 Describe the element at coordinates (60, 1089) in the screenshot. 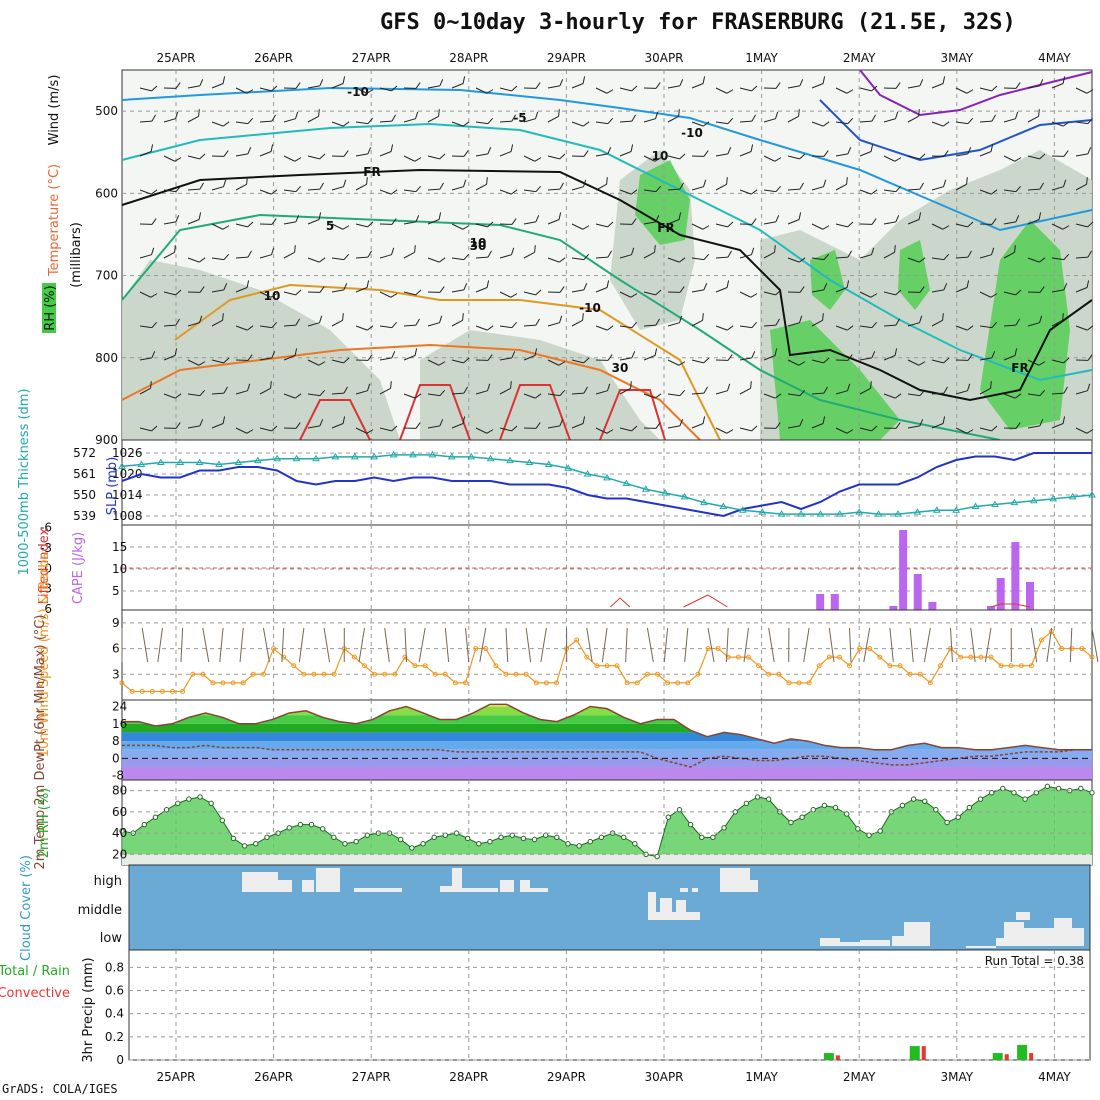

I see `credit-label: GrADS: COLA/IGES` at that location.